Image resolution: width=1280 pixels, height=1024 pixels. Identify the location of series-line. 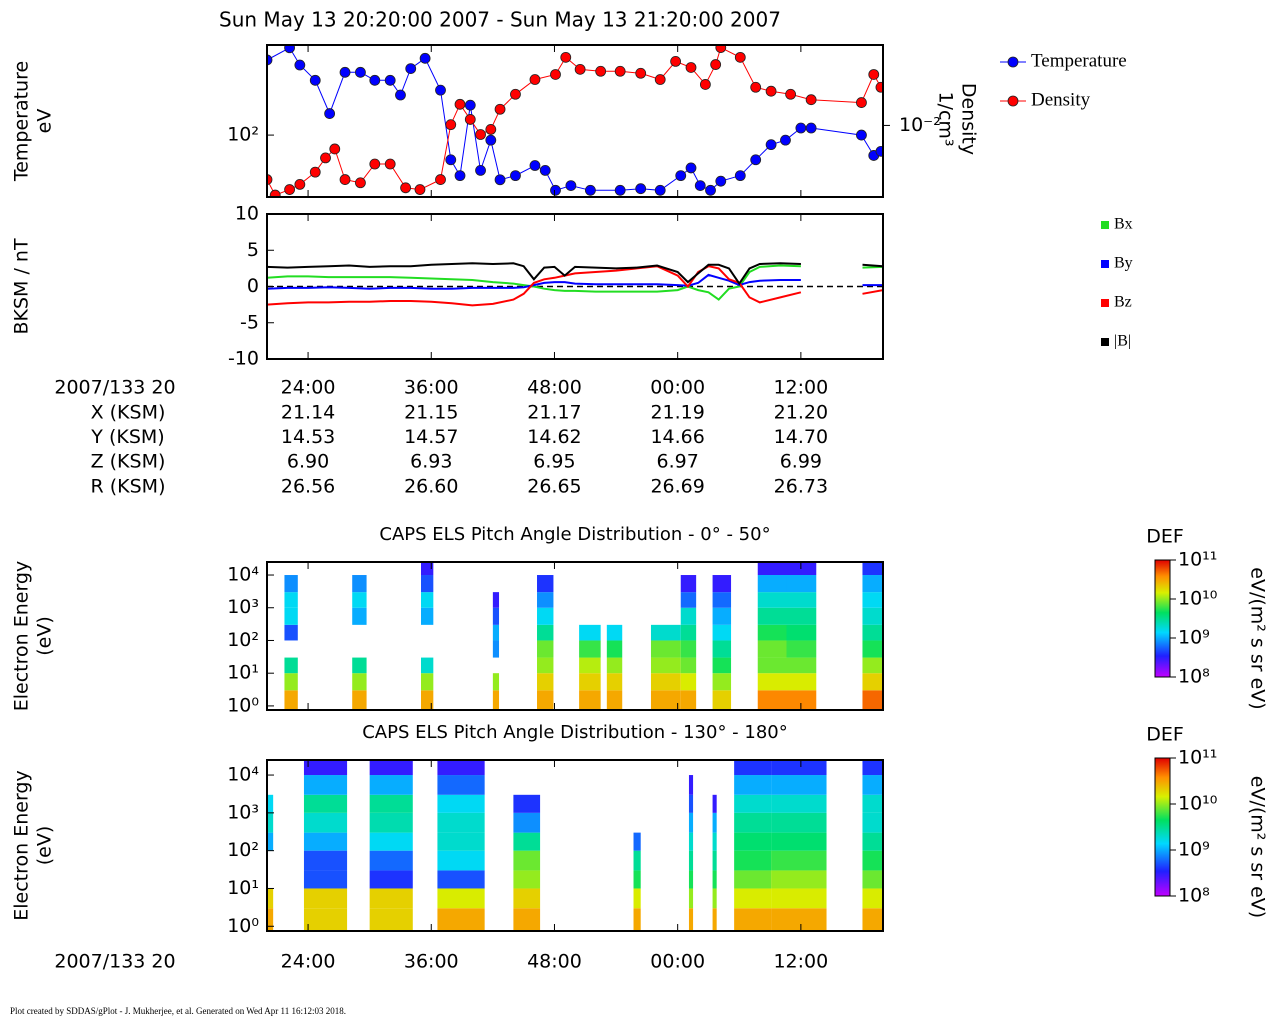
(575, 274).